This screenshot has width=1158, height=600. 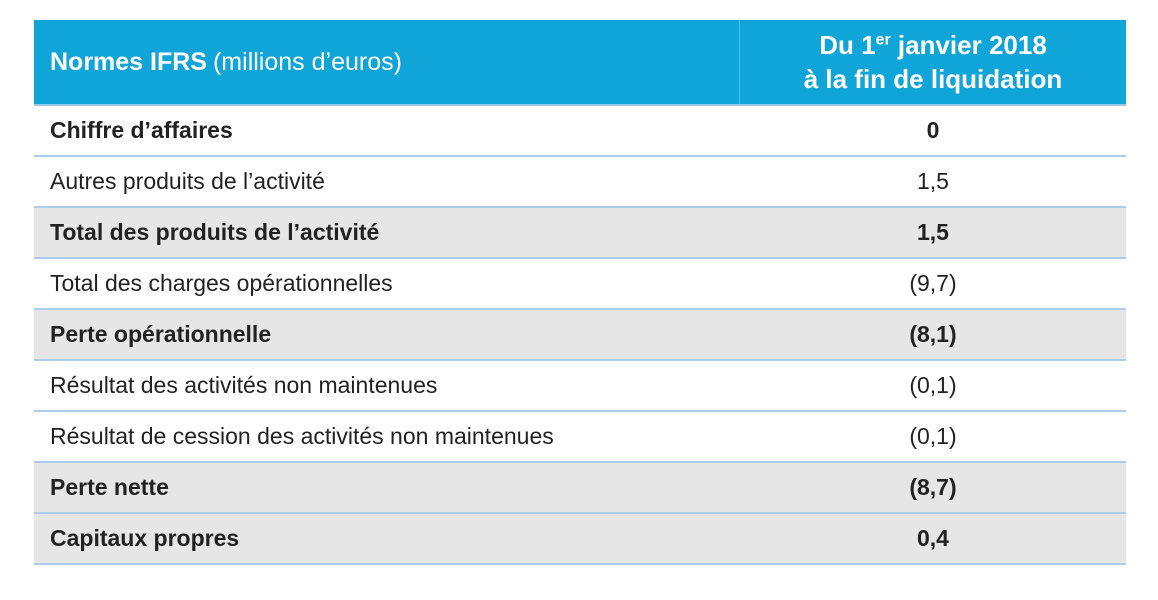 I want to click on header-title: Normes IFRS, so click(x=128, y=61).